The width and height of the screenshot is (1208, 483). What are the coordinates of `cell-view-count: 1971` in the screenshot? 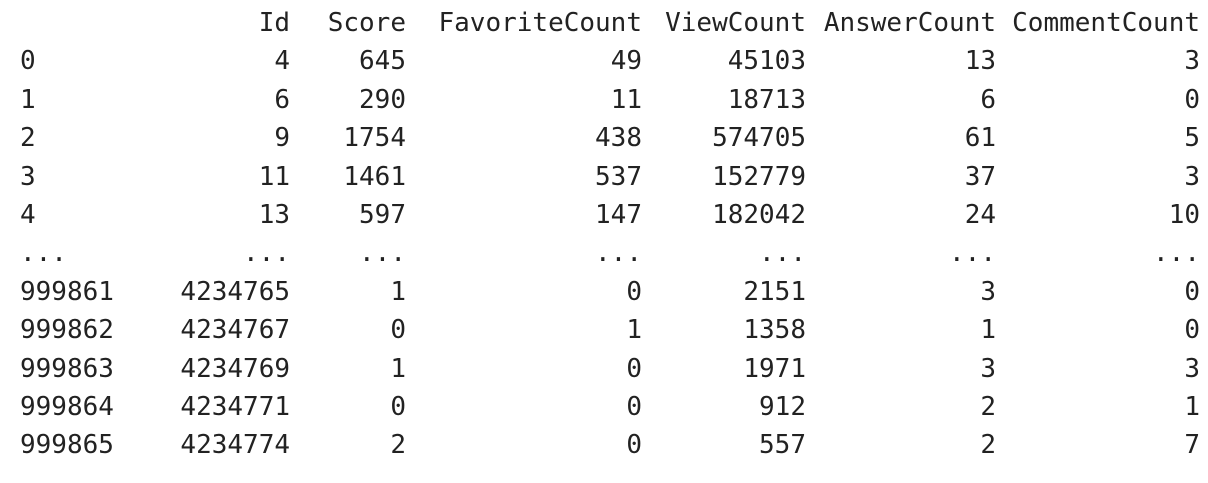 It's located at (774, 368).